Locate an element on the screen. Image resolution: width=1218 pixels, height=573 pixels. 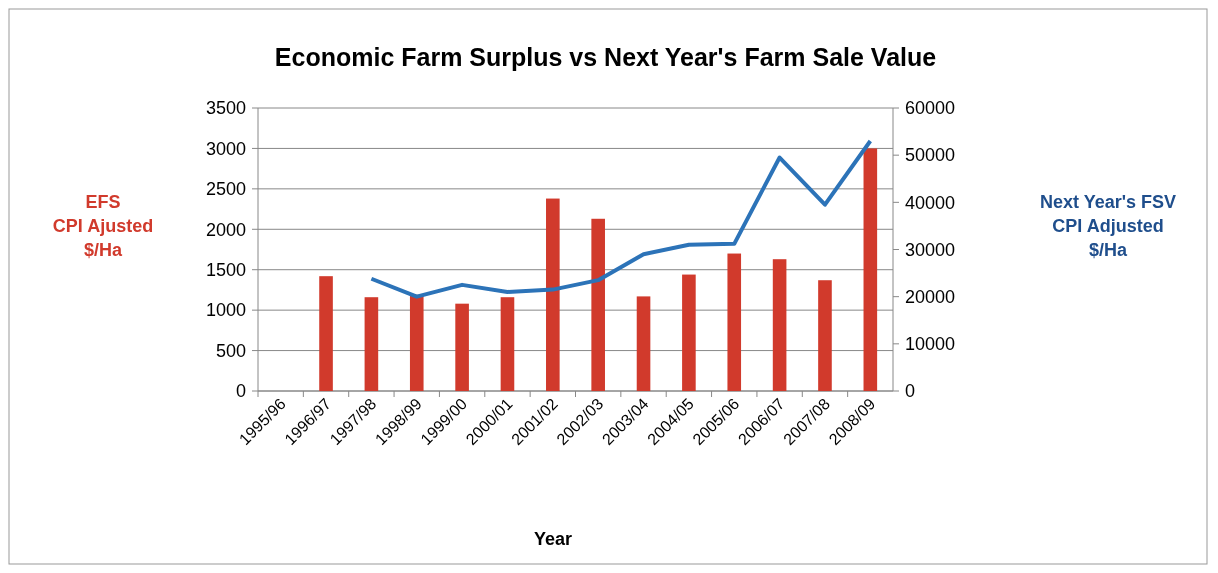
y-tick-label: 0 is located at coordinates (240, 391).